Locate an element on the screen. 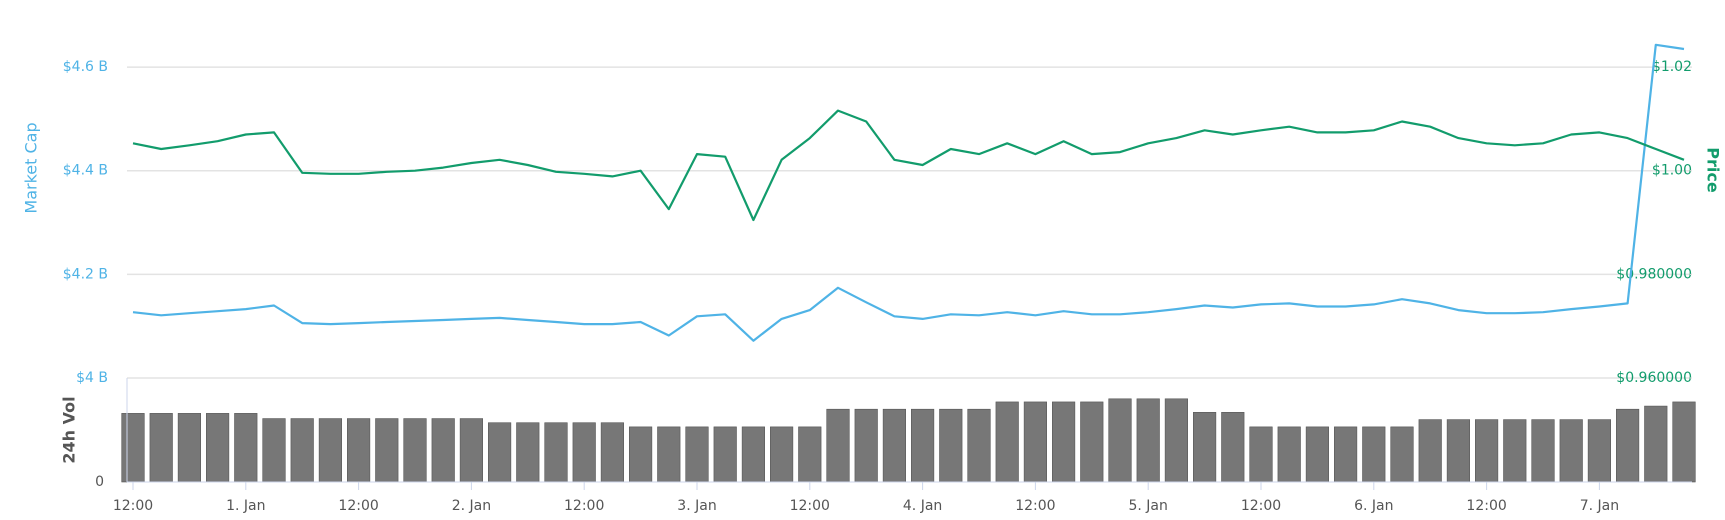 The image size is (1725, 520). volume-tick-label: 0 is located at coordinates (99, 482).